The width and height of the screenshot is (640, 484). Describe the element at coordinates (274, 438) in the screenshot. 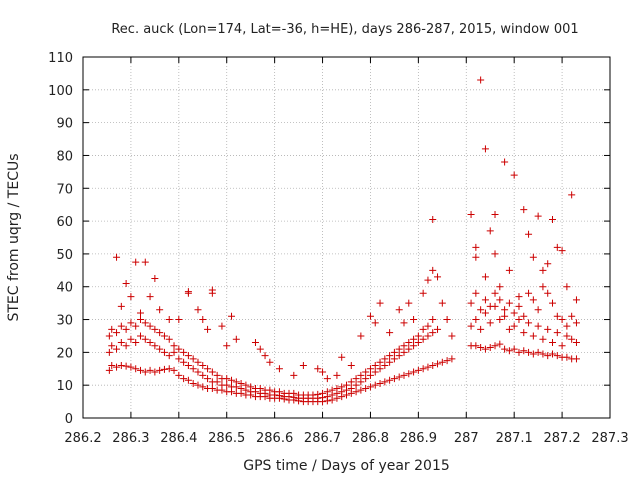

I see `x-tick-label: 286.6` at that location.